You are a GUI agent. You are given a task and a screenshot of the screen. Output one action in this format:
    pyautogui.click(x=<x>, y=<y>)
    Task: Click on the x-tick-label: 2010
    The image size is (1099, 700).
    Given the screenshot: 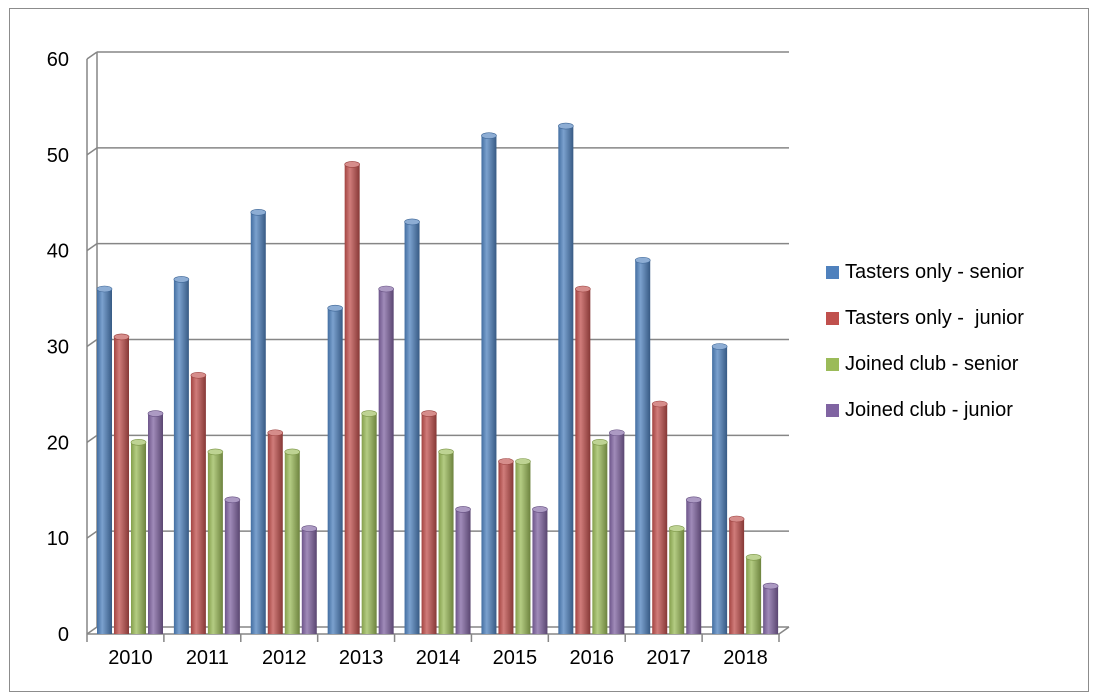 What is the action you would take?
    pyautogui.click(x=130, y=658)
    